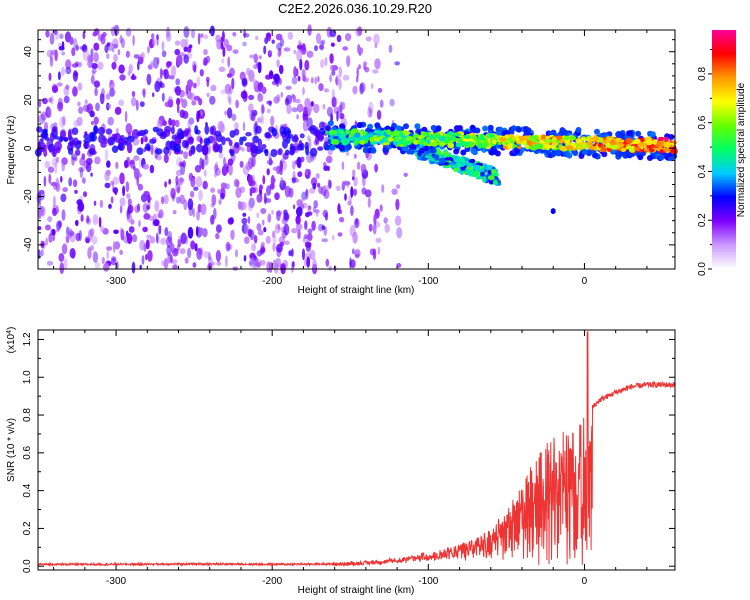 The width and height of the screenshot is (750, 600). Describe the element at coordinates (28, 100) in the screenshot. I see `spectrogram-ytick-label: 20` at that location.